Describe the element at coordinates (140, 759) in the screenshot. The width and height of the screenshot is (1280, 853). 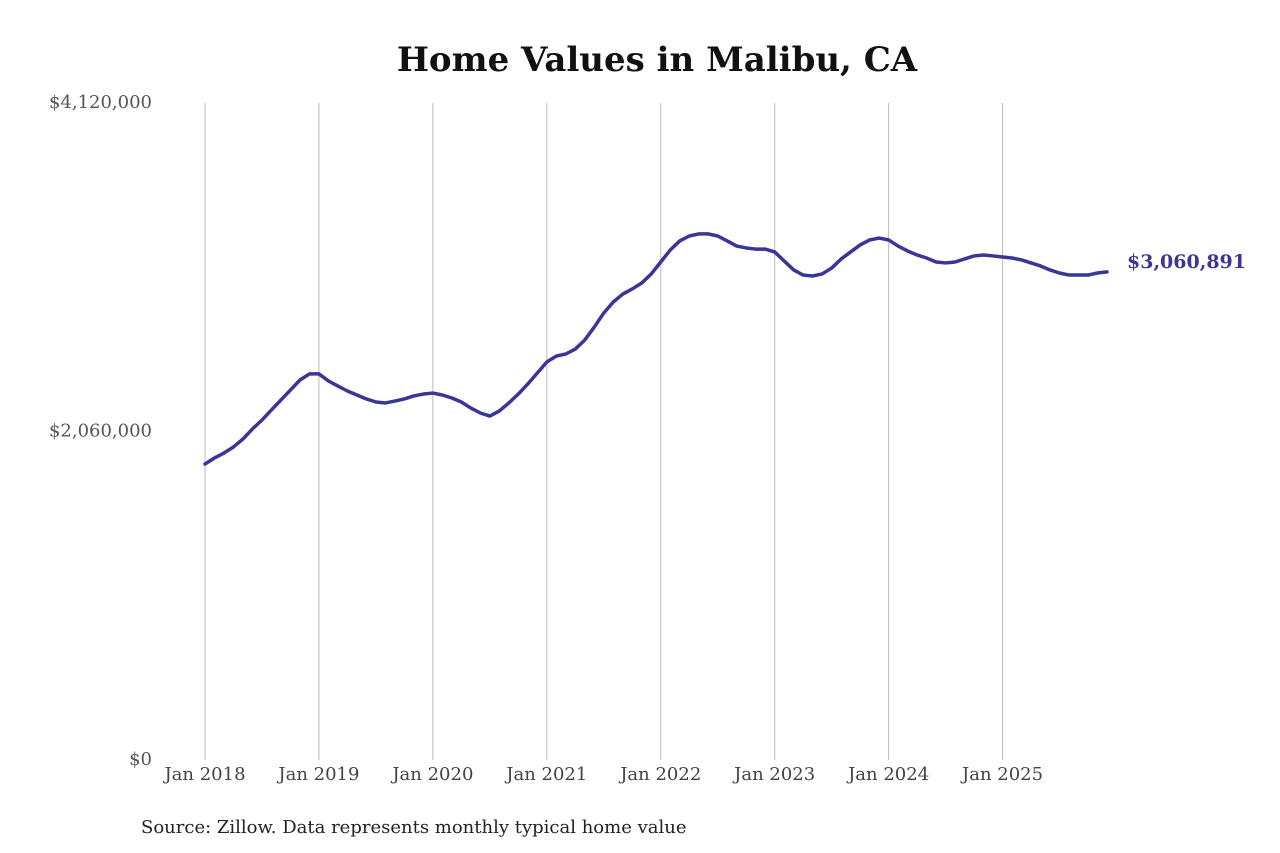
I see `y-tick-label: $0` at that location.